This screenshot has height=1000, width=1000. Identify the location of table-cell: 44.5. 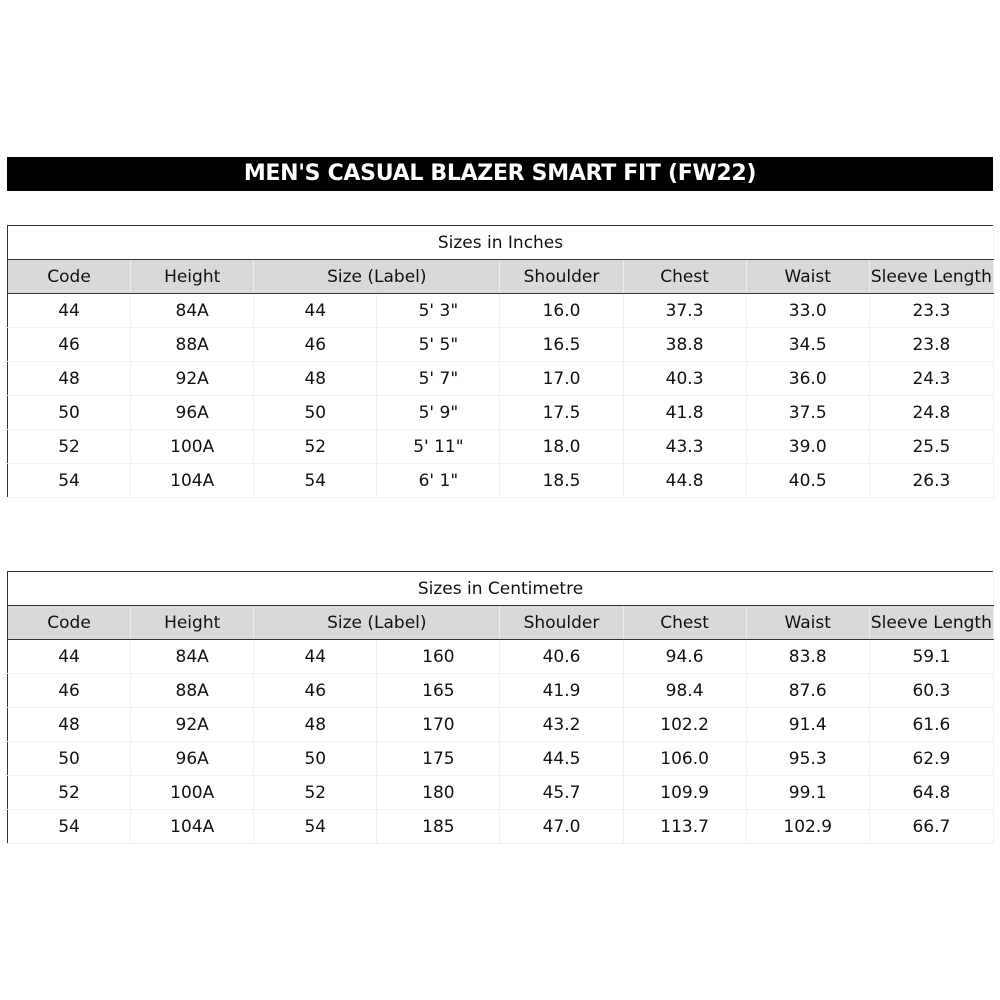
(561, 758).